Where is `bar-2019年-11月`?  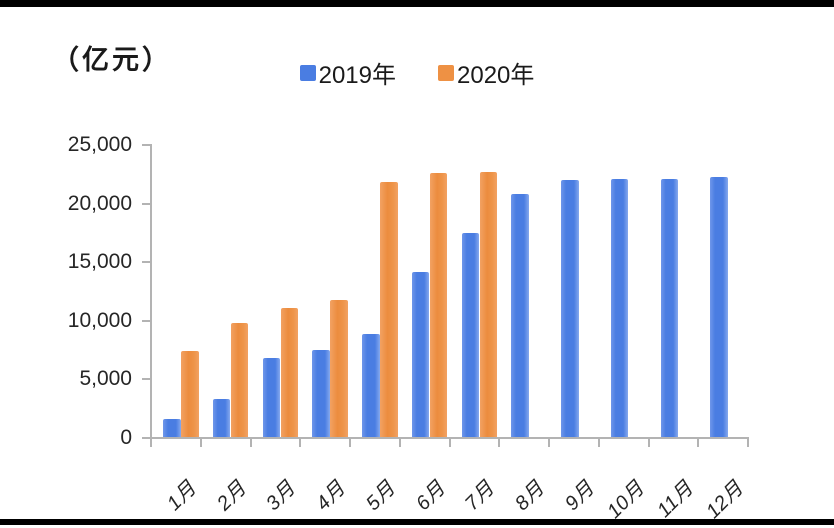
bar-2019年-11月 is located at coordinates (669, 308).